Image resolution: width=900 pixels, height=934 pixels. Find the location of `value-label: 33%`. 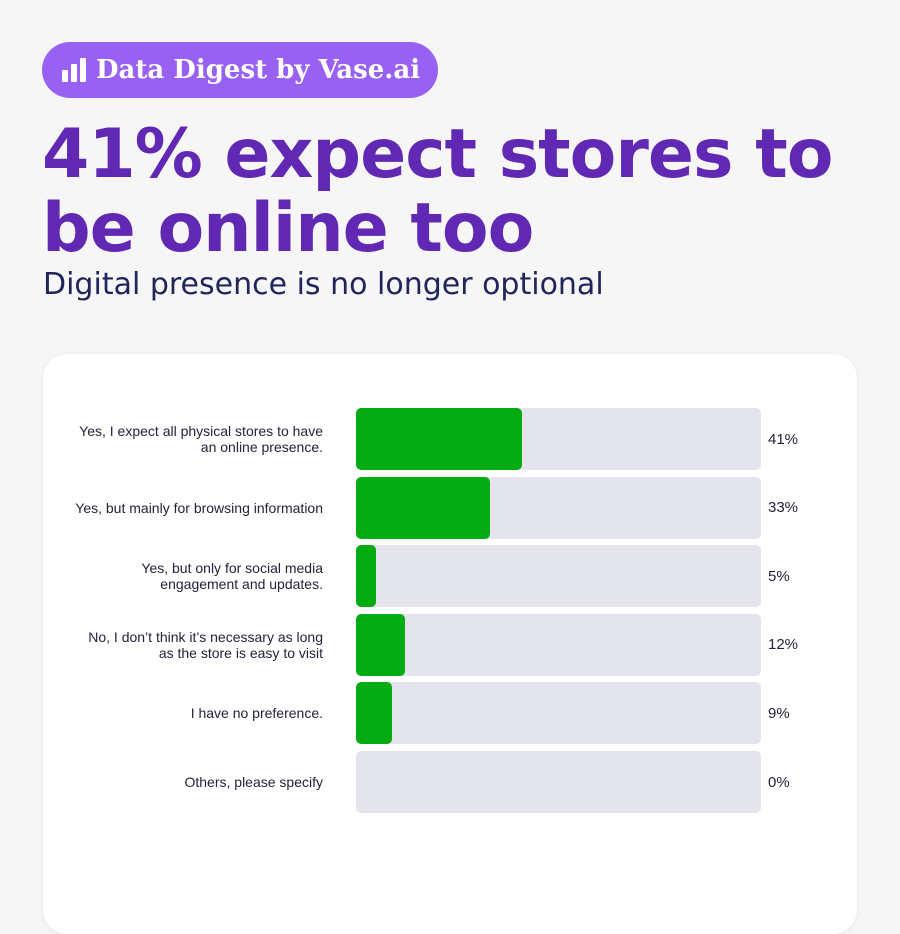

value-label: 33% is located at coordinates (783, 508).